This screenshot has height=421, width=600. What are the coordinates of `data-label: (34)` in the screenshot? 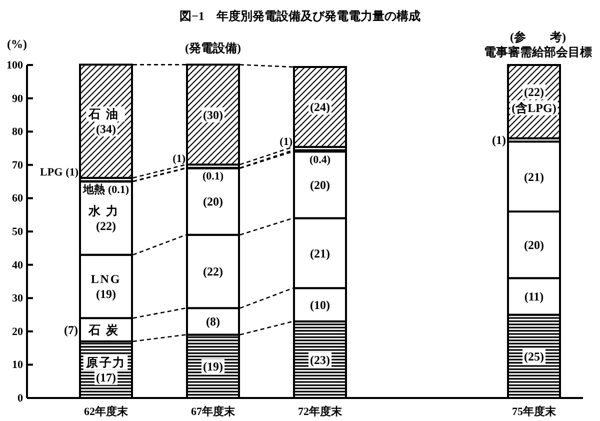 It's located at (106, 129).